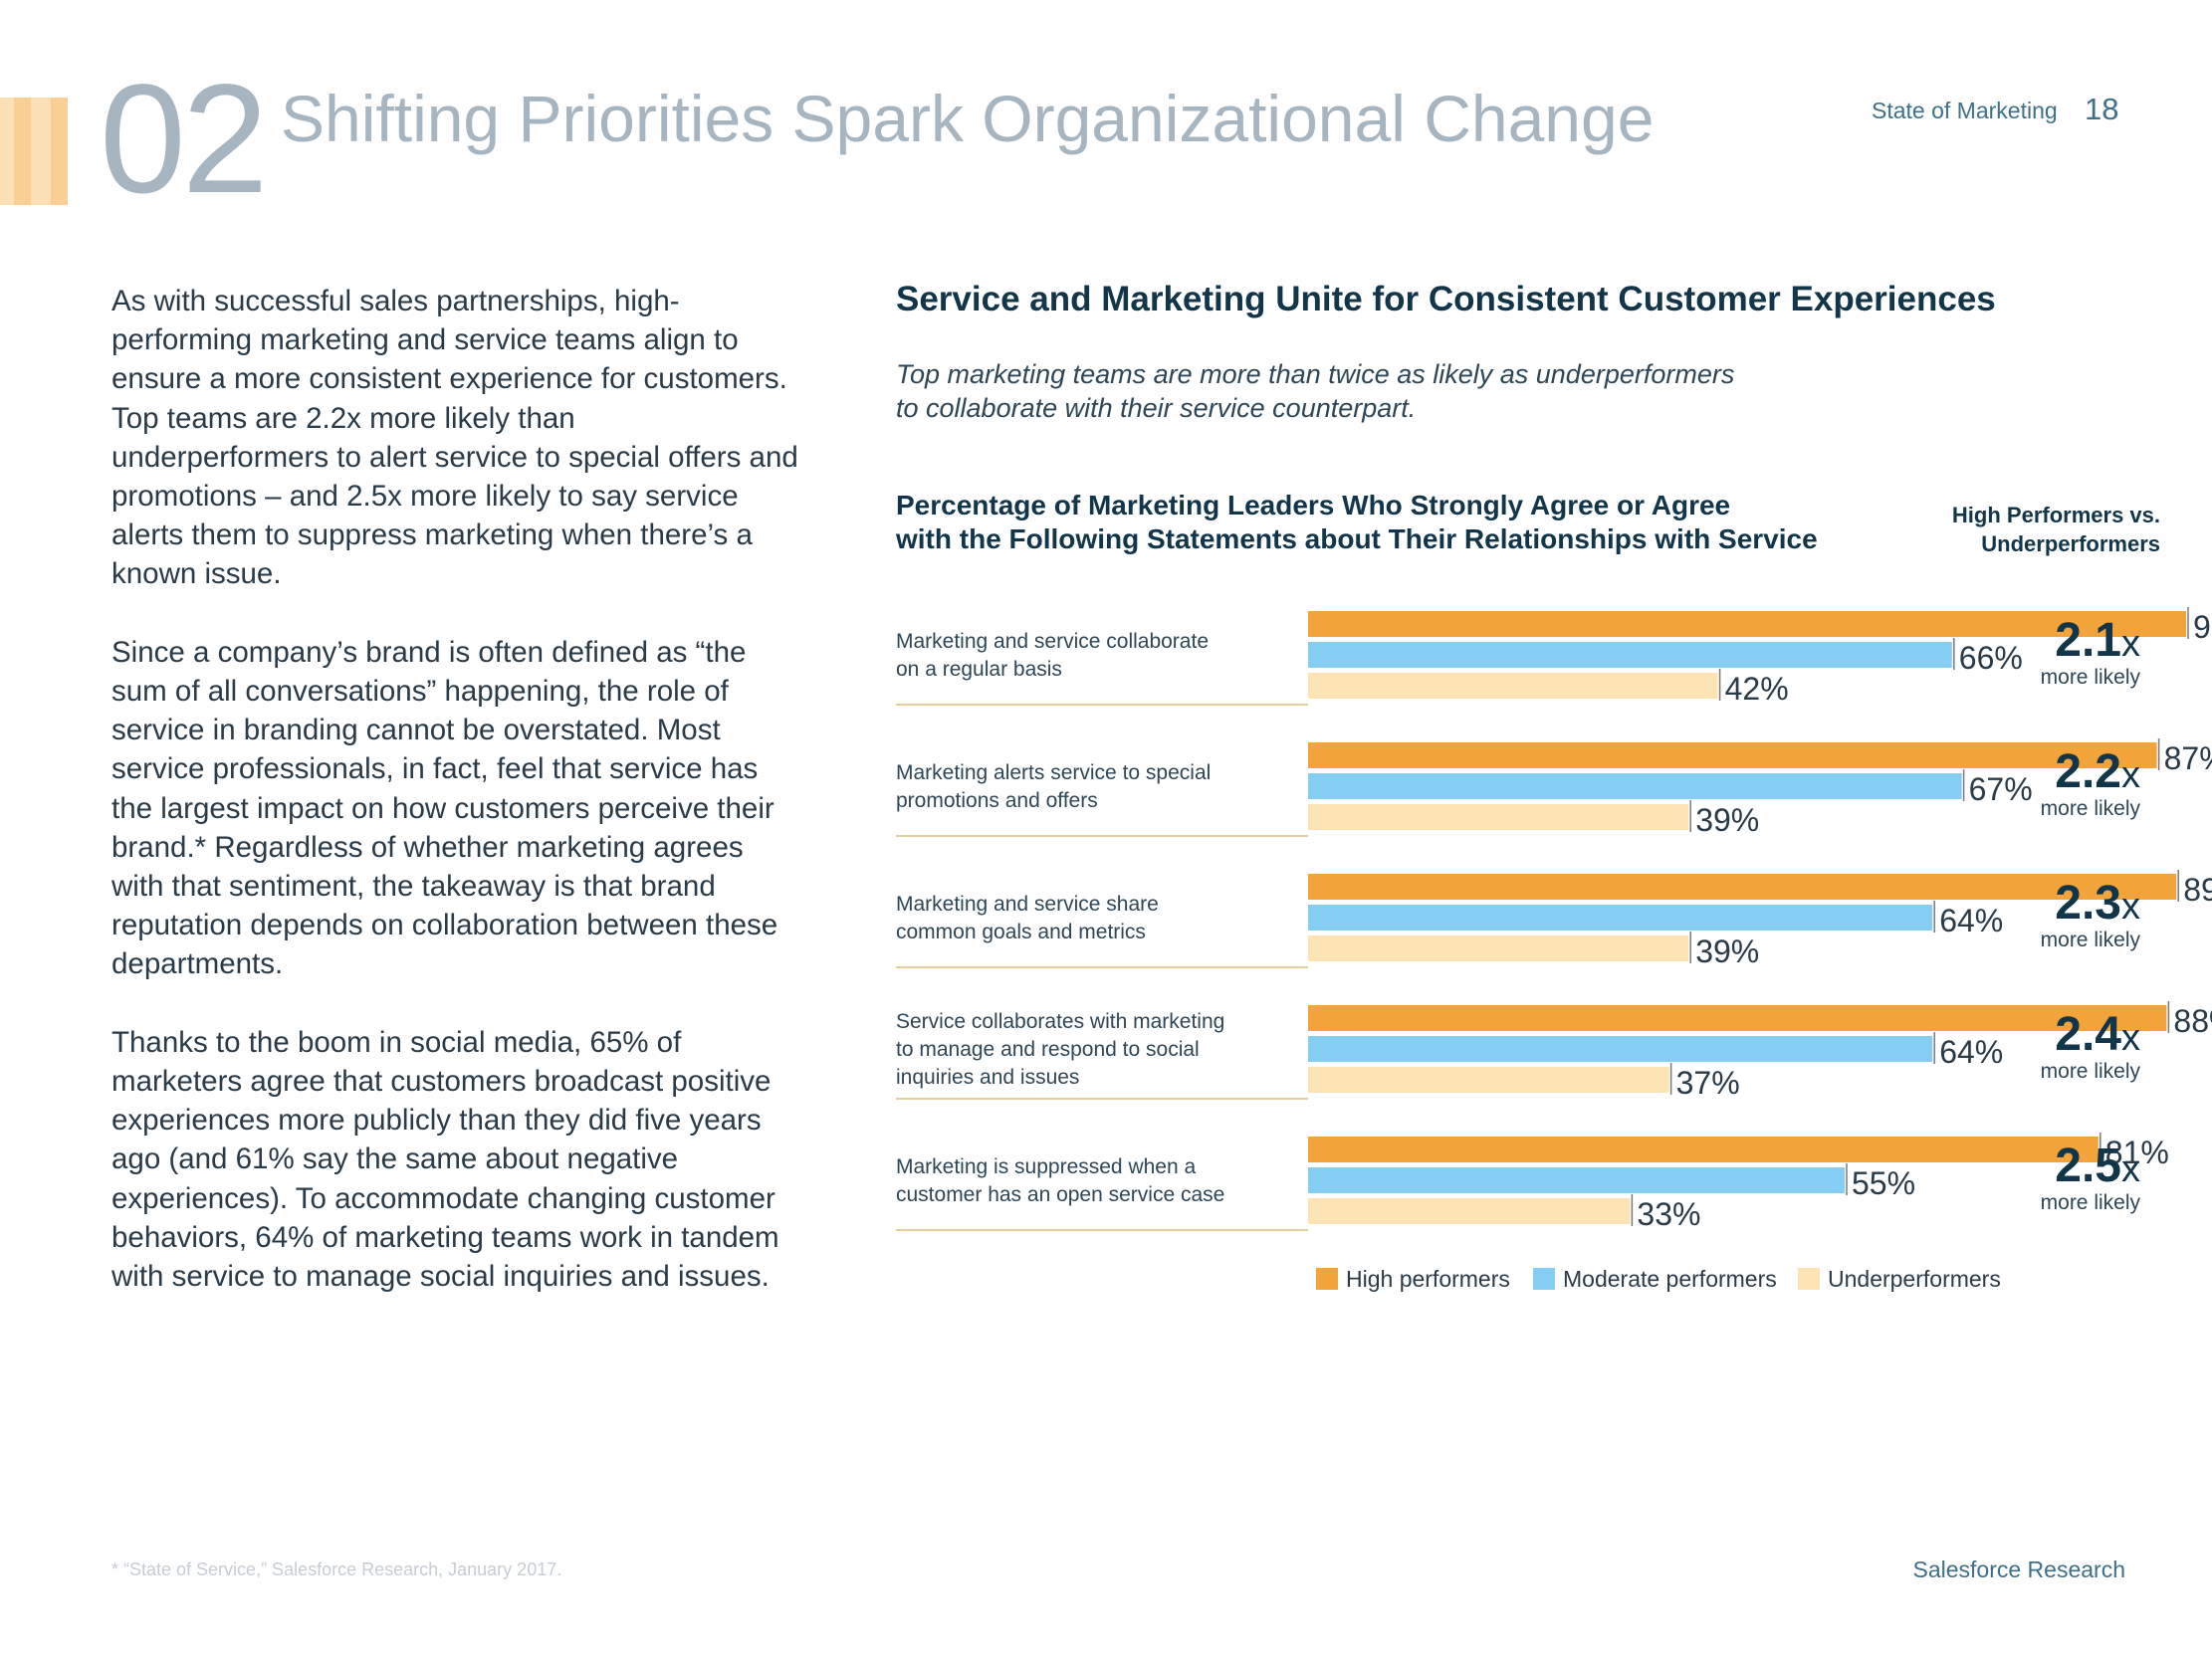  What do you see at coordinates (2097, 640) in the screenshot?
I see `ratio-value: 2.1x` at bounding box center [2097, 640].